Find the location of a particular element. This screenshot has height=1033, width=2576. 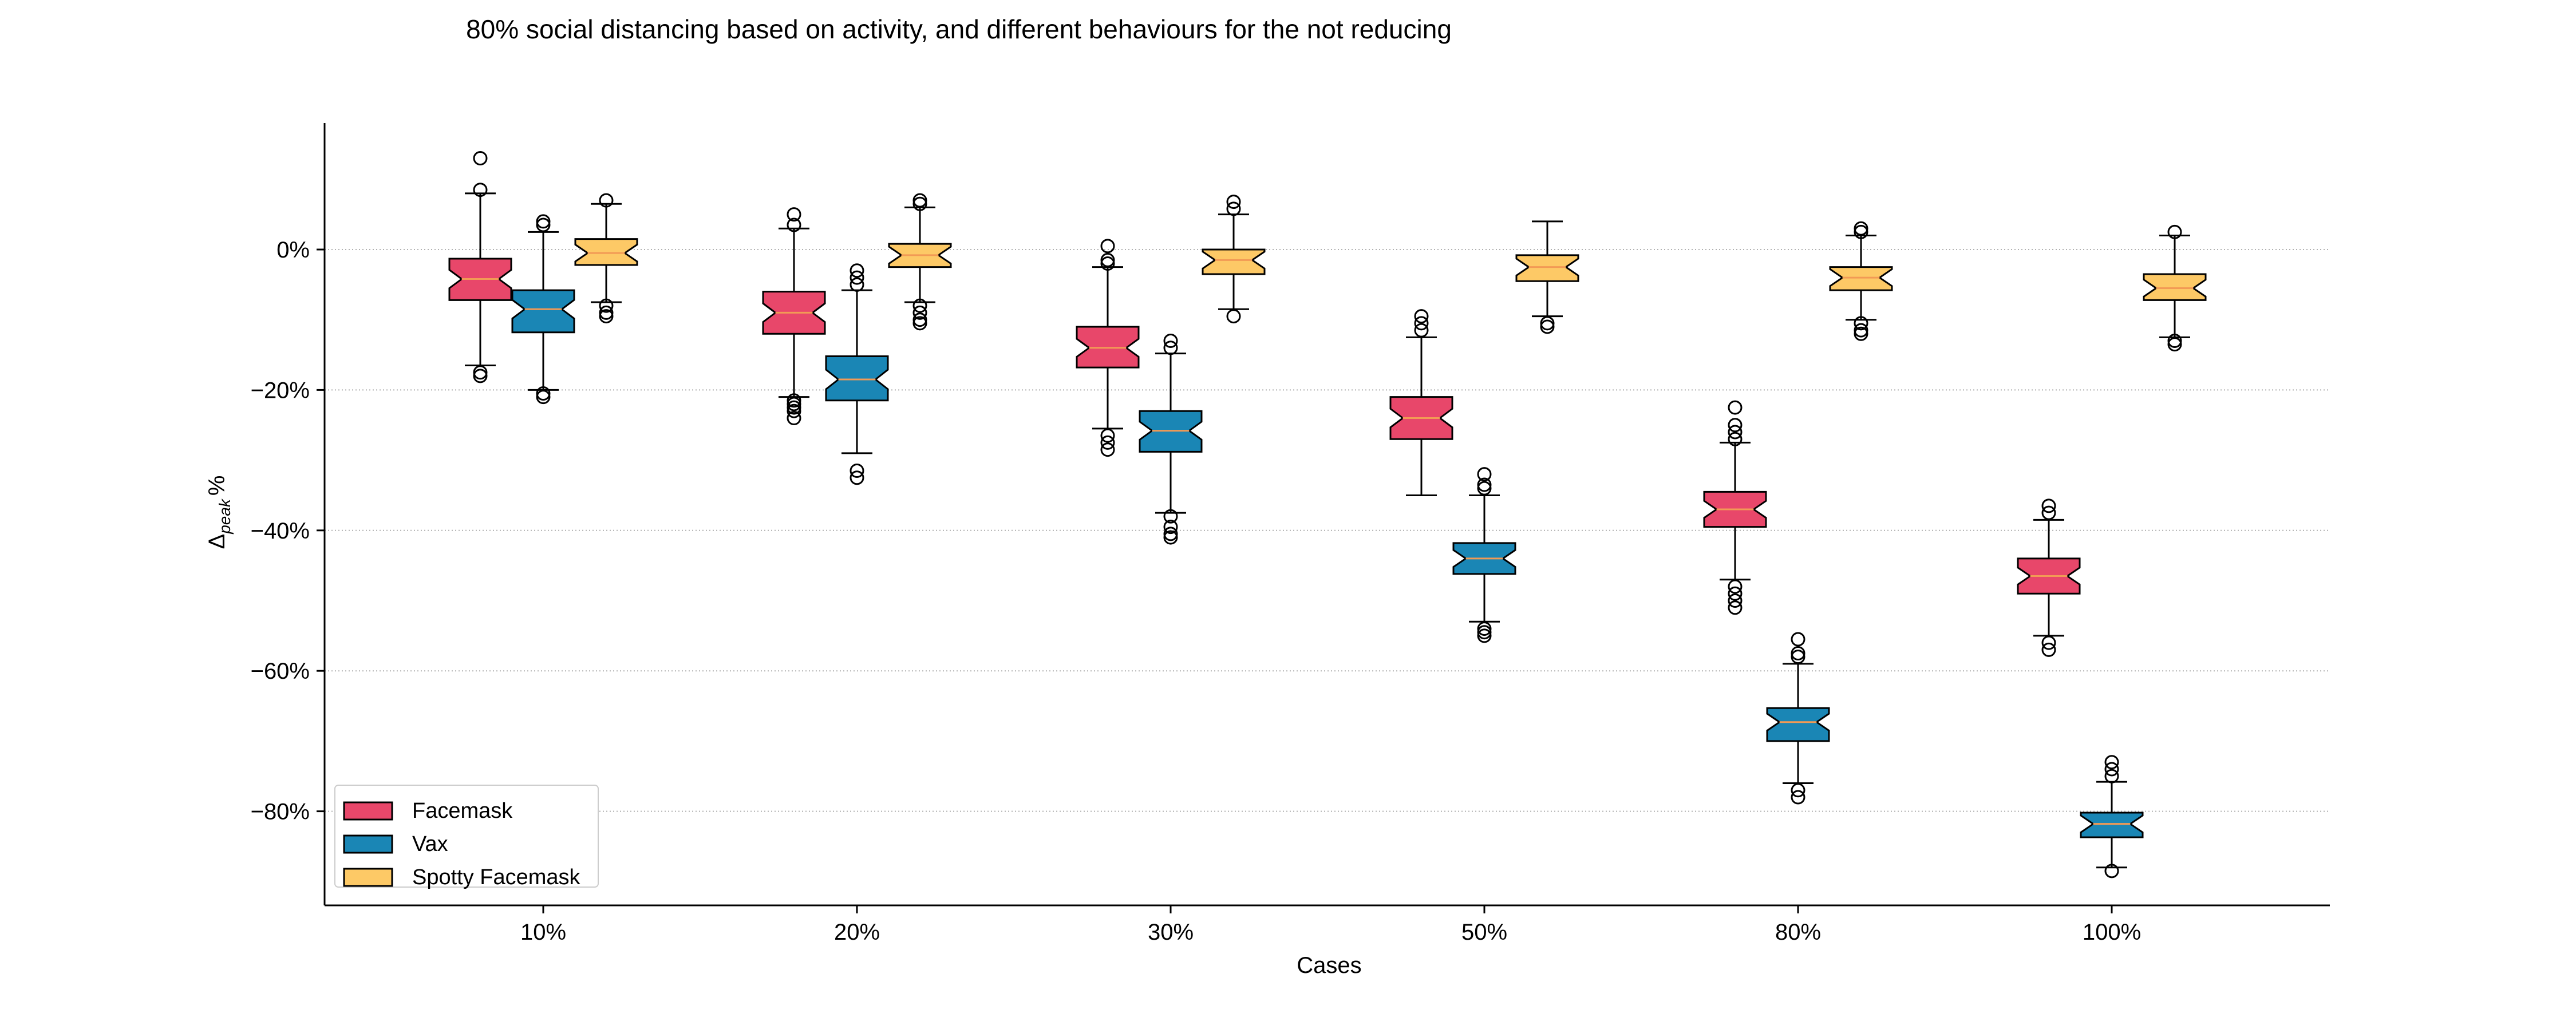

legend-frame is located at coordinates (466, 836).